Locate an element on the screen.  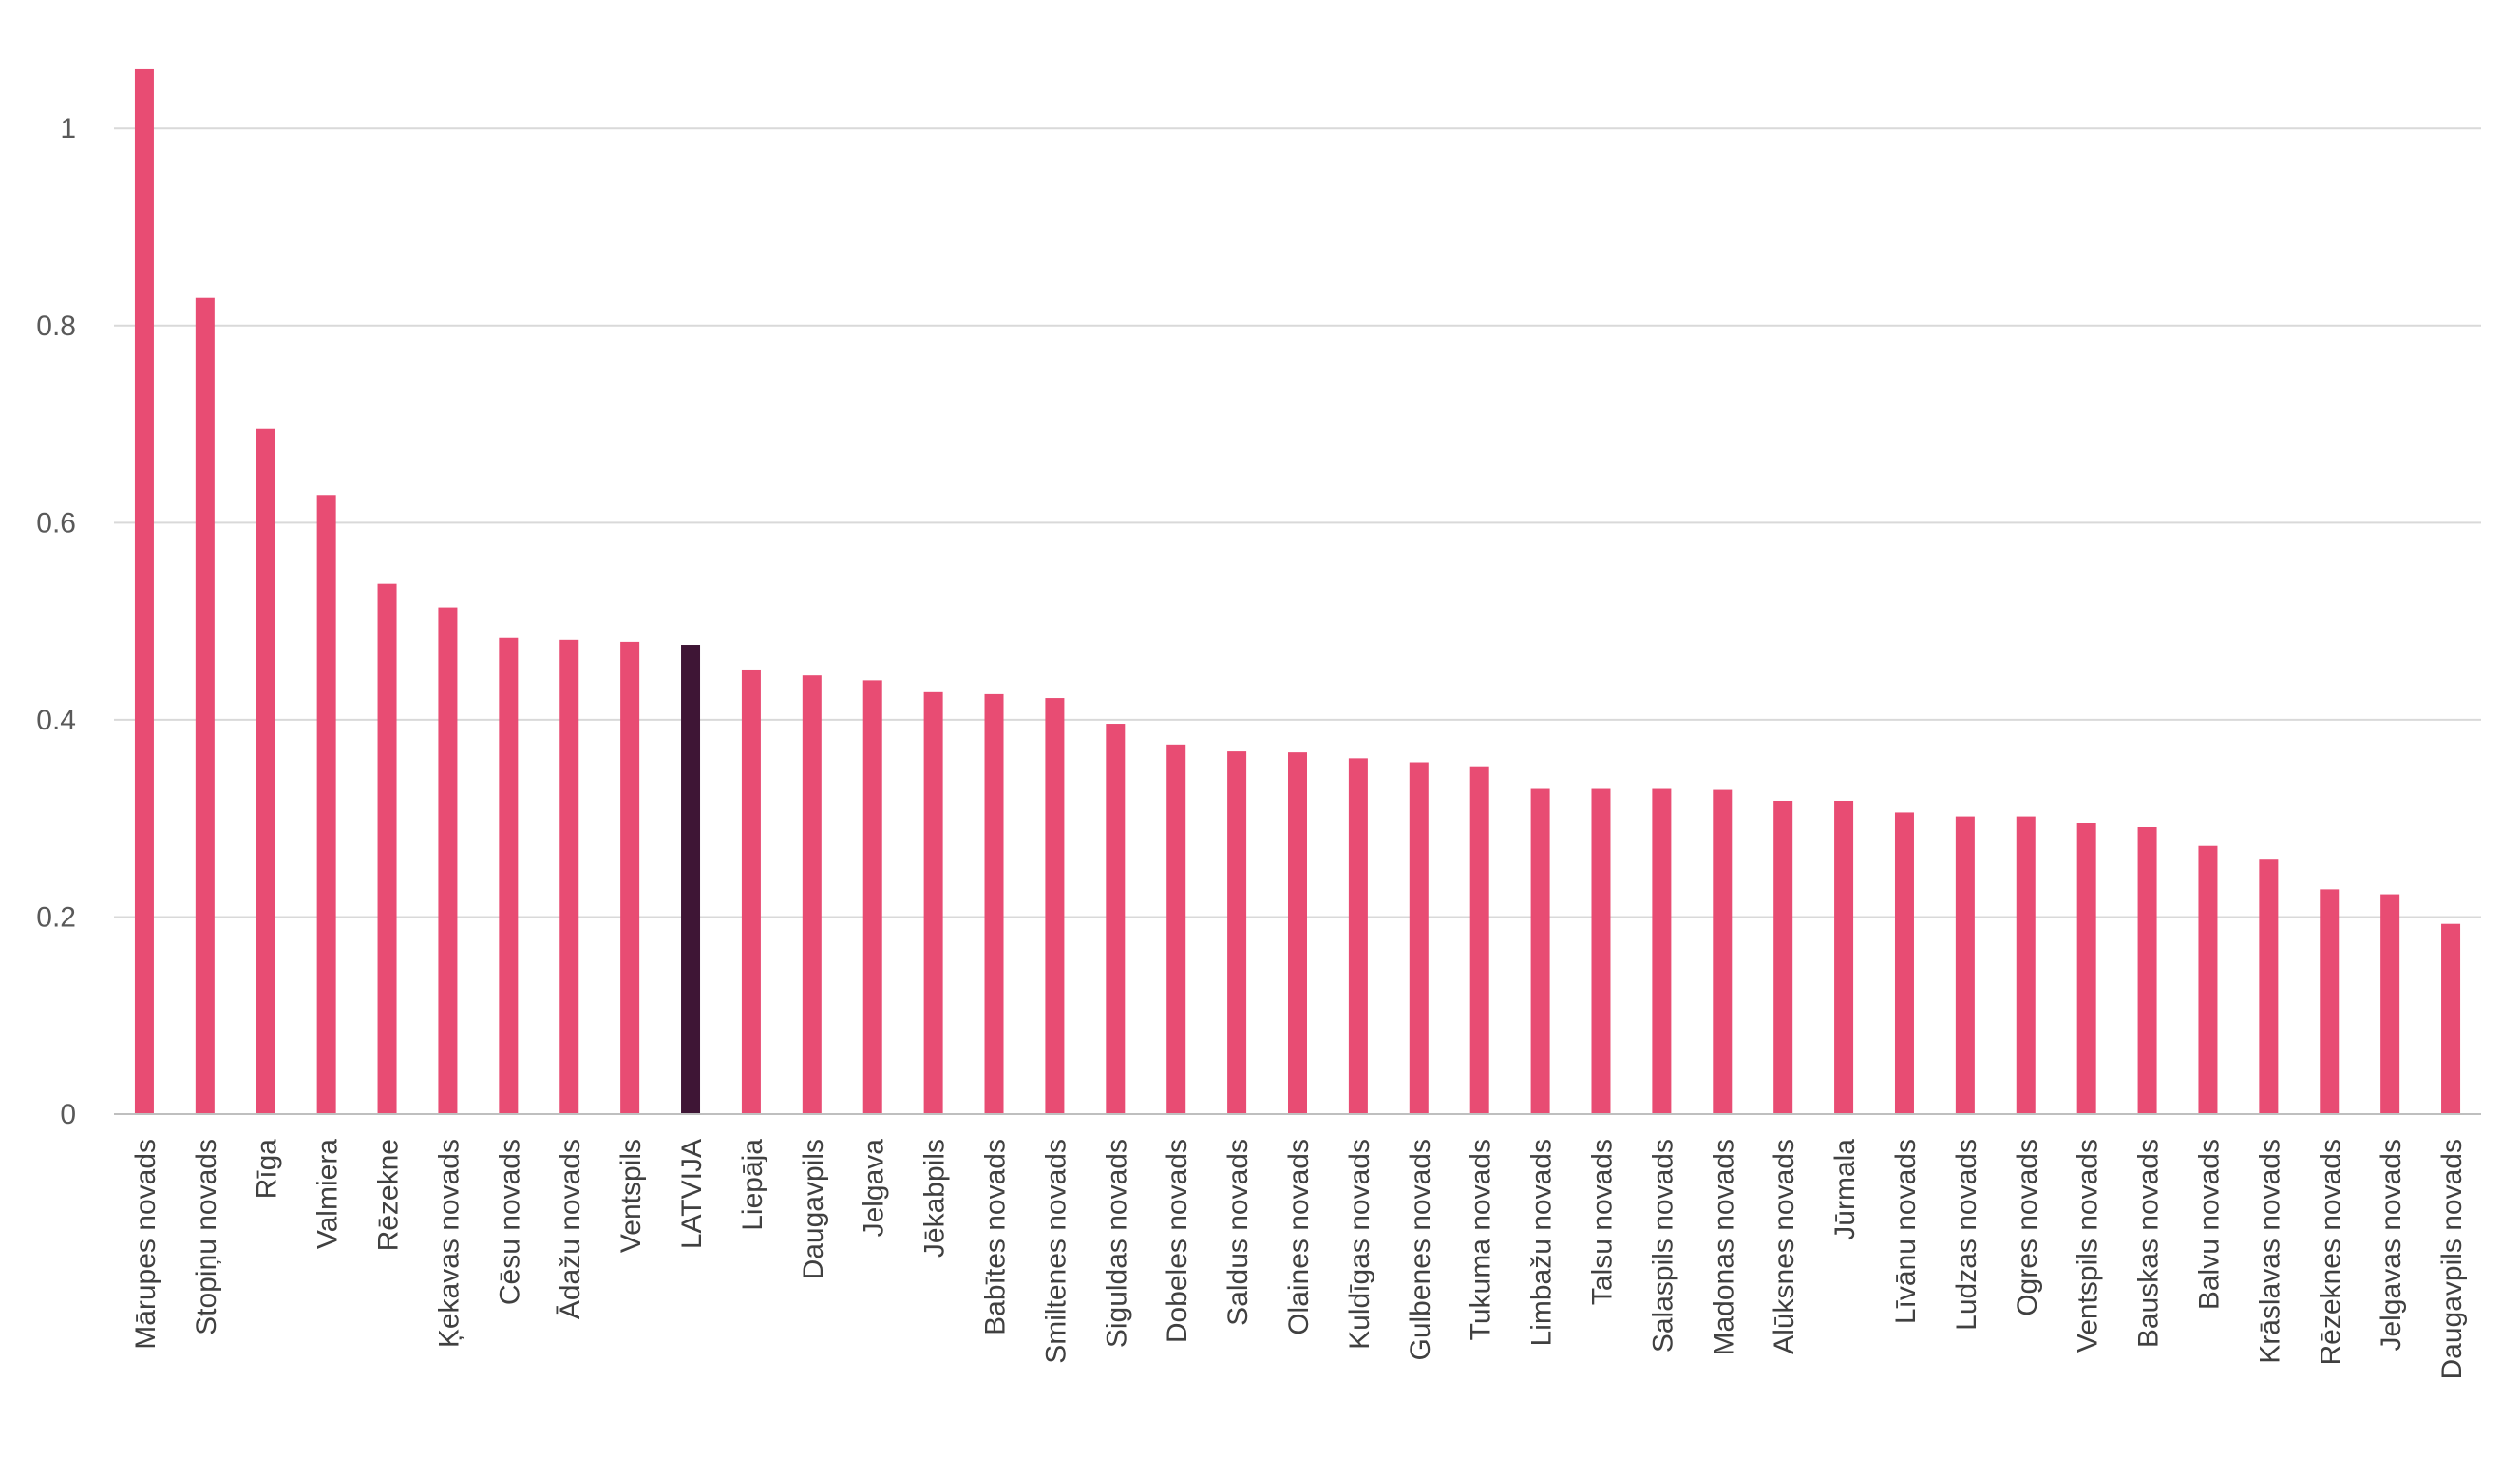
x-tick-label: Liepāja is located at coordinates (752, 1185).